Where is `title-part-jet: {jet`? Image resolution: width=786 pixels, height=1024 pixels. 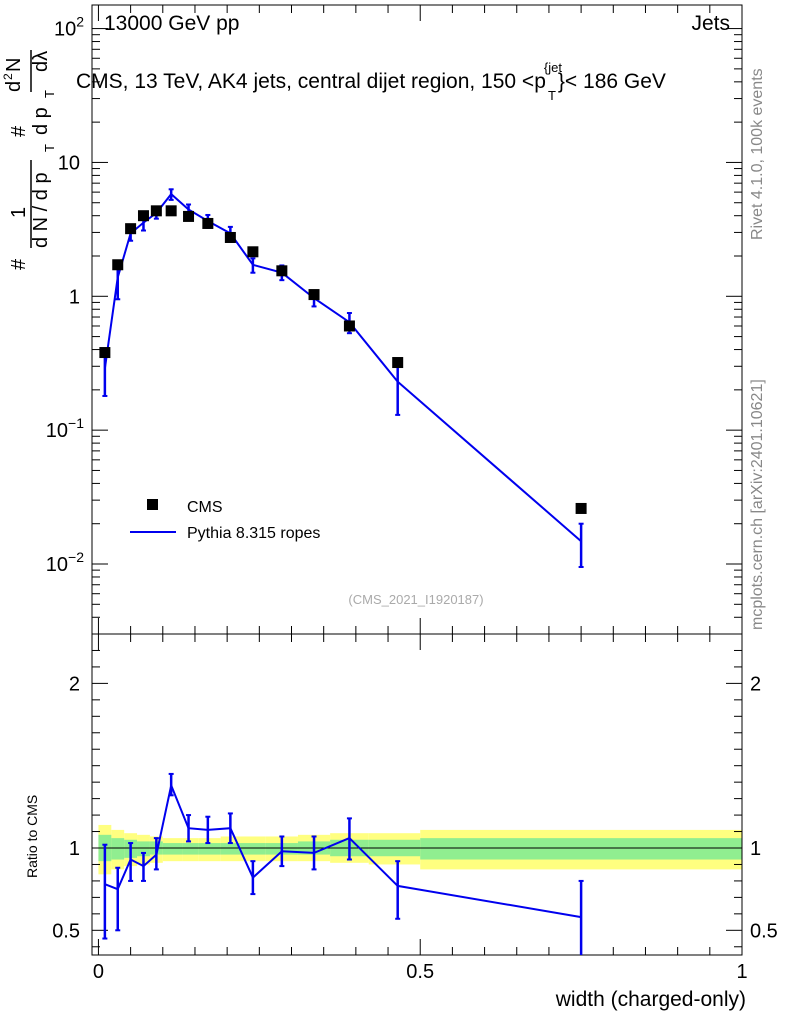
title-part-jet: {jet is located at coordinates (553, 67).